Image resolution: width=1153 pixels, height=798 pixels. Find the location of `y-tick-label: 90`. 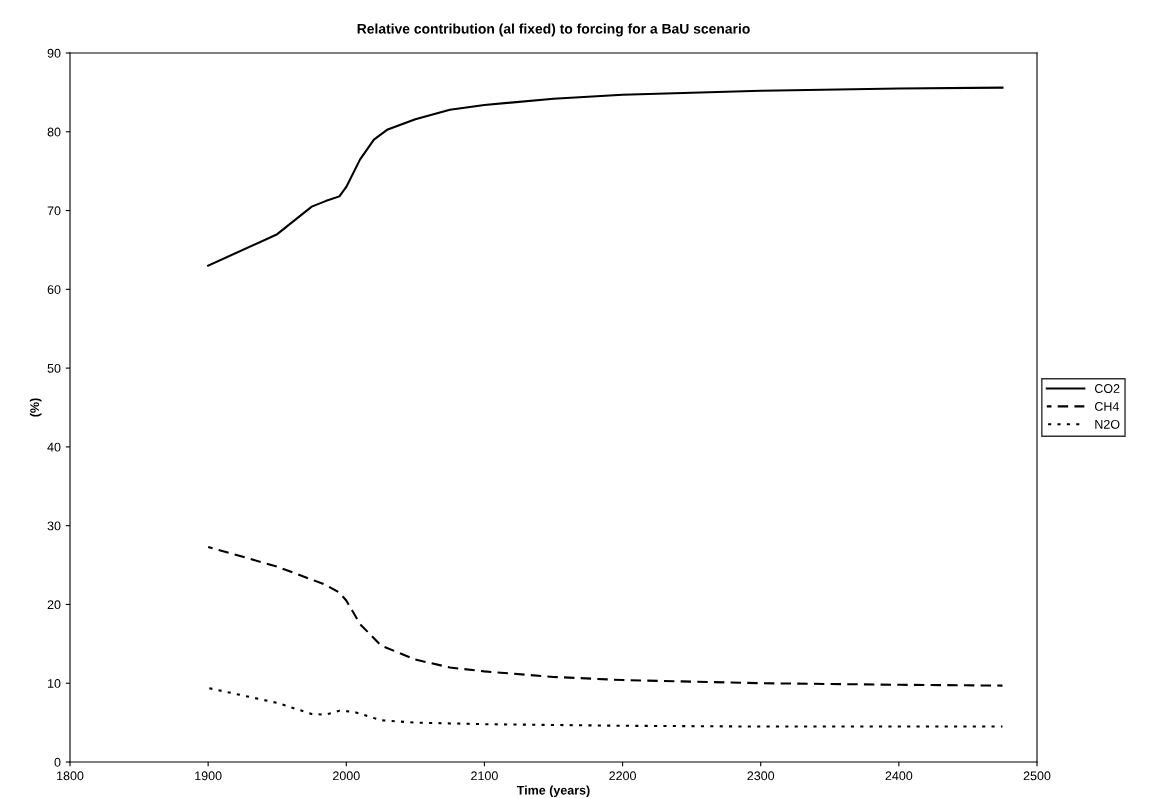

y-tick-label: 90 is located at coordinates (54, 53).